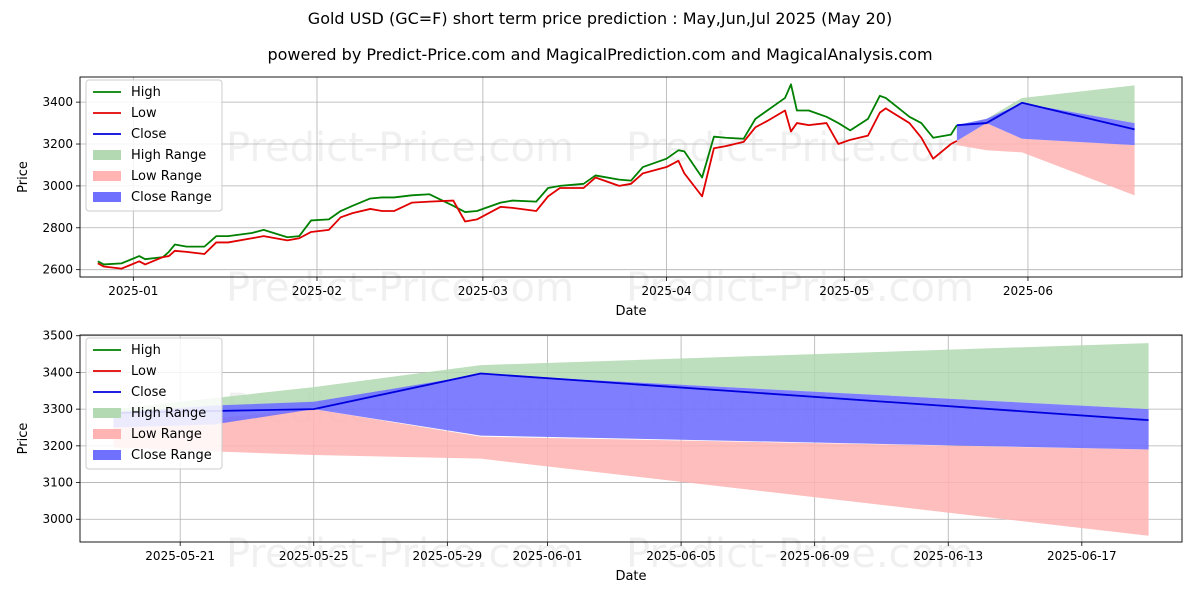 This screenshot has height=600, width=1200. Describe the element at coordinates (844, 291) in the screenshot. I see `x-tick-label: 2025-05` at that location.